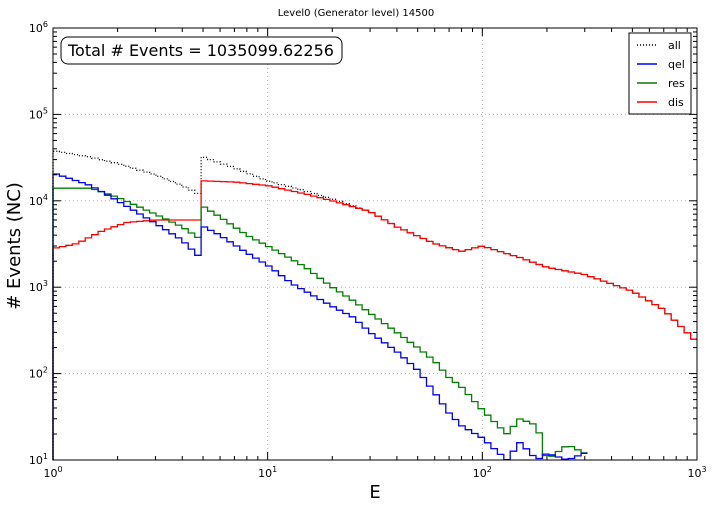  Describe the element at coordinates (38, 459) in the screenshot. I see `y-tick-label: 10¹` at that location.